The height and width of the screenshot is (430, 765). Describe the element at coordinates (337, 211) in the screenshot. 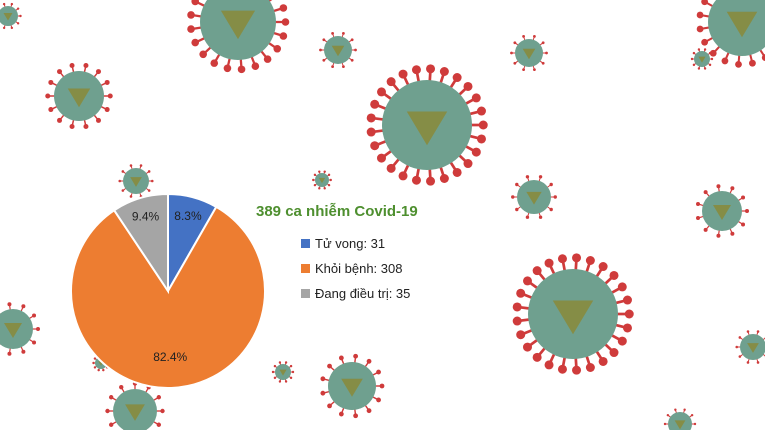

I see `chart-title: 389 ca nhiễm Covid-19` at that location.